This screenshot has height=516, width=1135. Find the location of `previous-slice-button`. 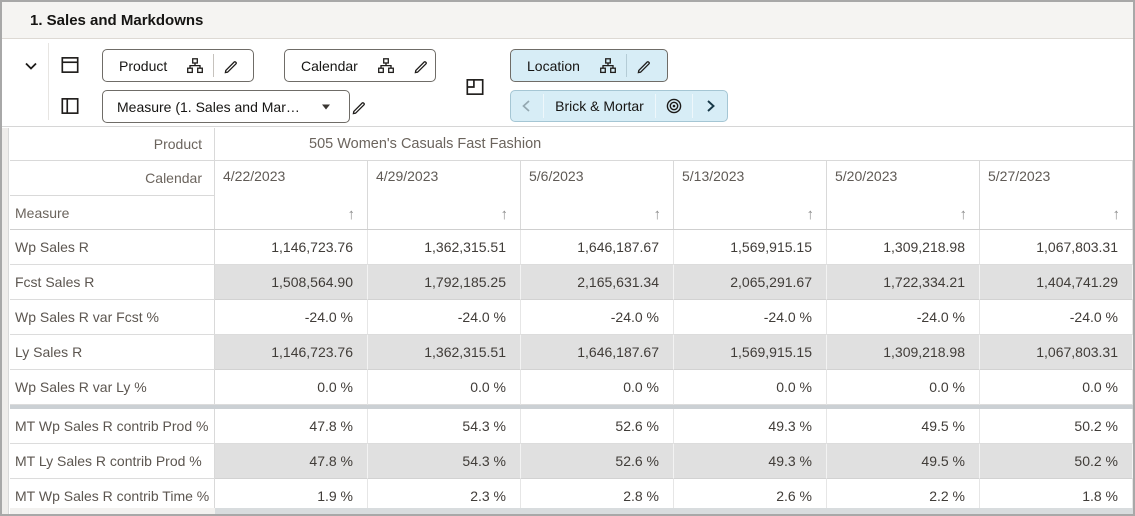

previous-slice-button is located at coordinates (527, 106).